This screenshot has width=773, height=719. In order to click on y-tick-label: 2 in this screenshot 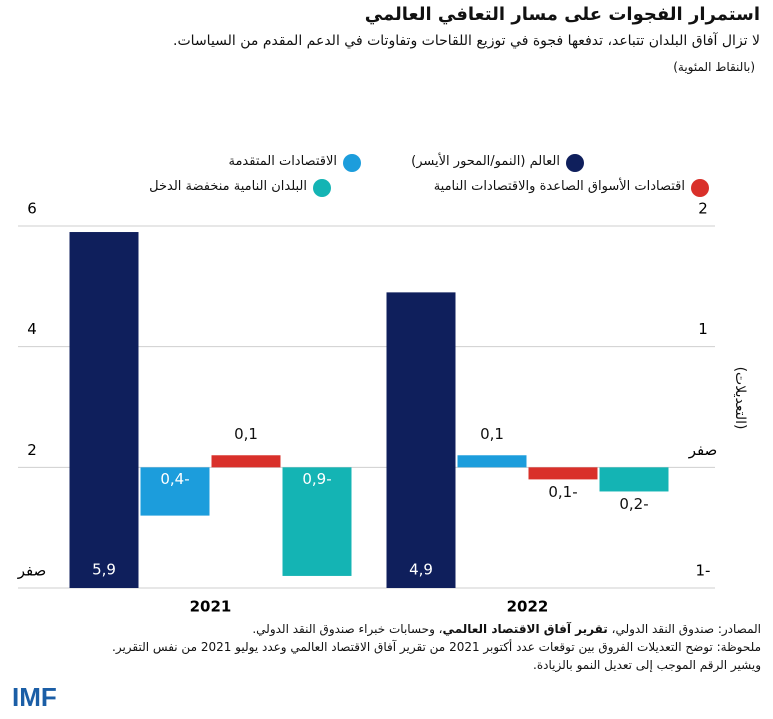, I will do `click(32, 450)`.